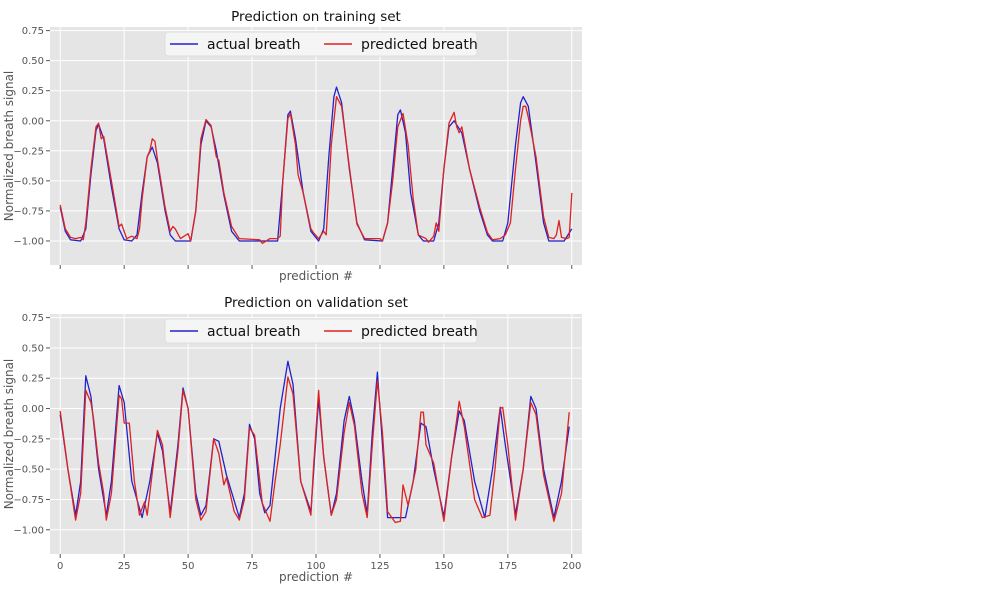 Image resolution: width=1000 pixels, height=600 pixels. I want to click on x-tick-label: 75, so click(252, 566).